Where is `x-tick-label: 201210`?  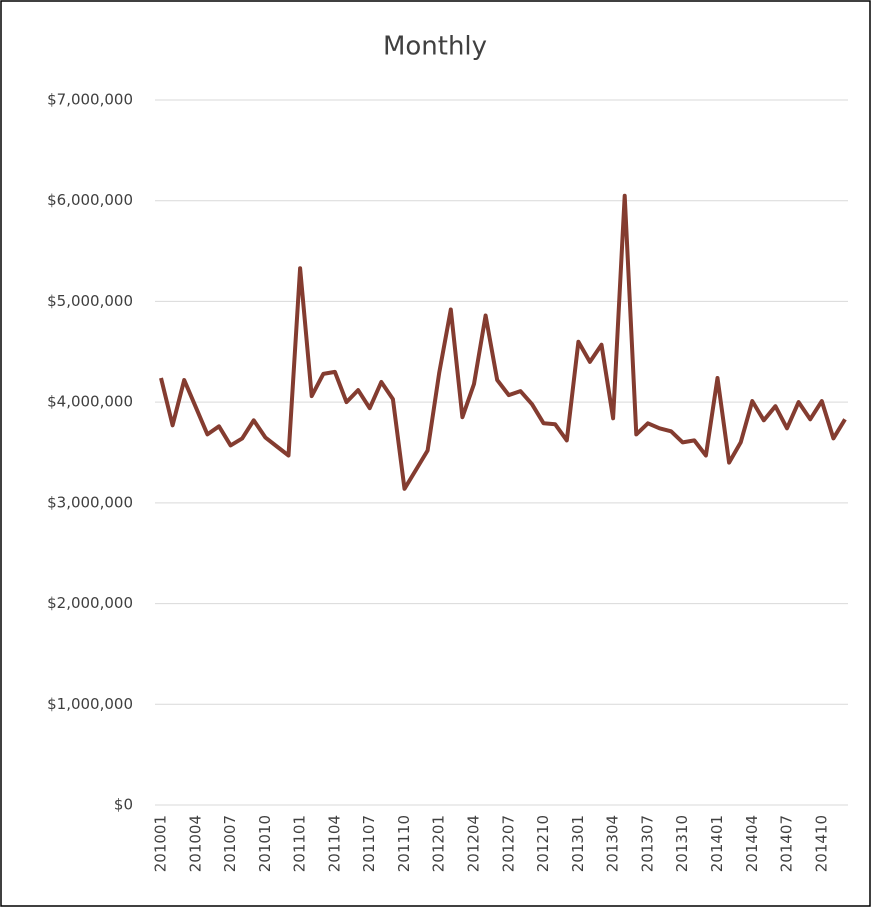
x-tick-label: 201210 is located at coordinates (543, 843).